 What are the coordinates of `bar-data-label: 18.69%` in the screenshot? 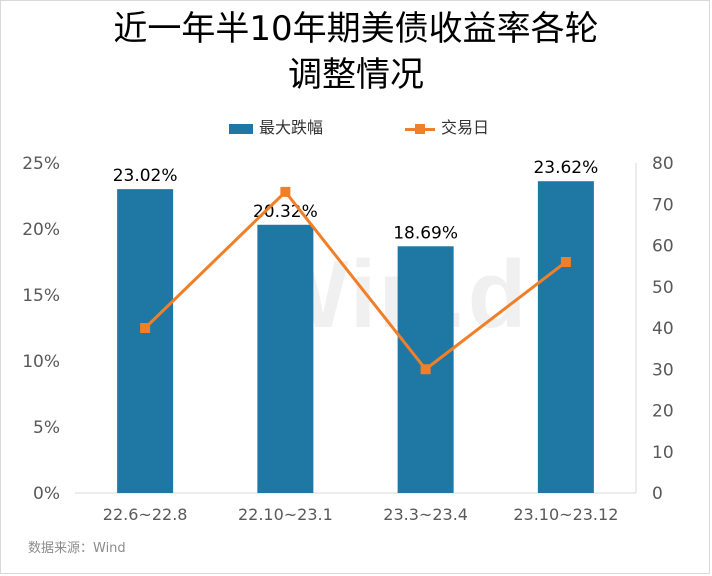 It's located at (425, 233).